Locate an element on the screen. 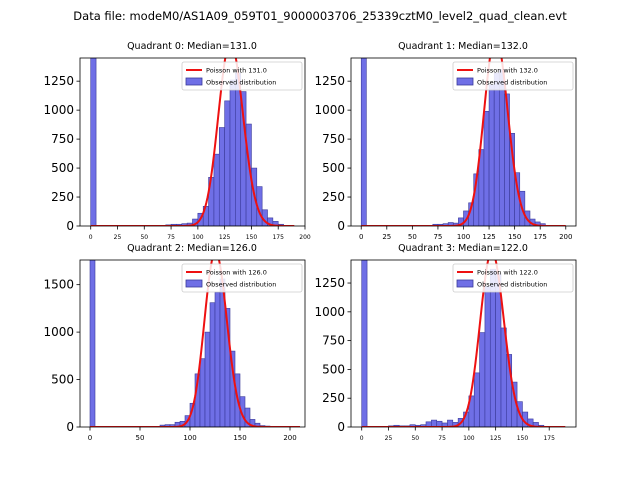 The image size is (640, 480). quadrant-3-plot-area is located at coordinates (463, 343).